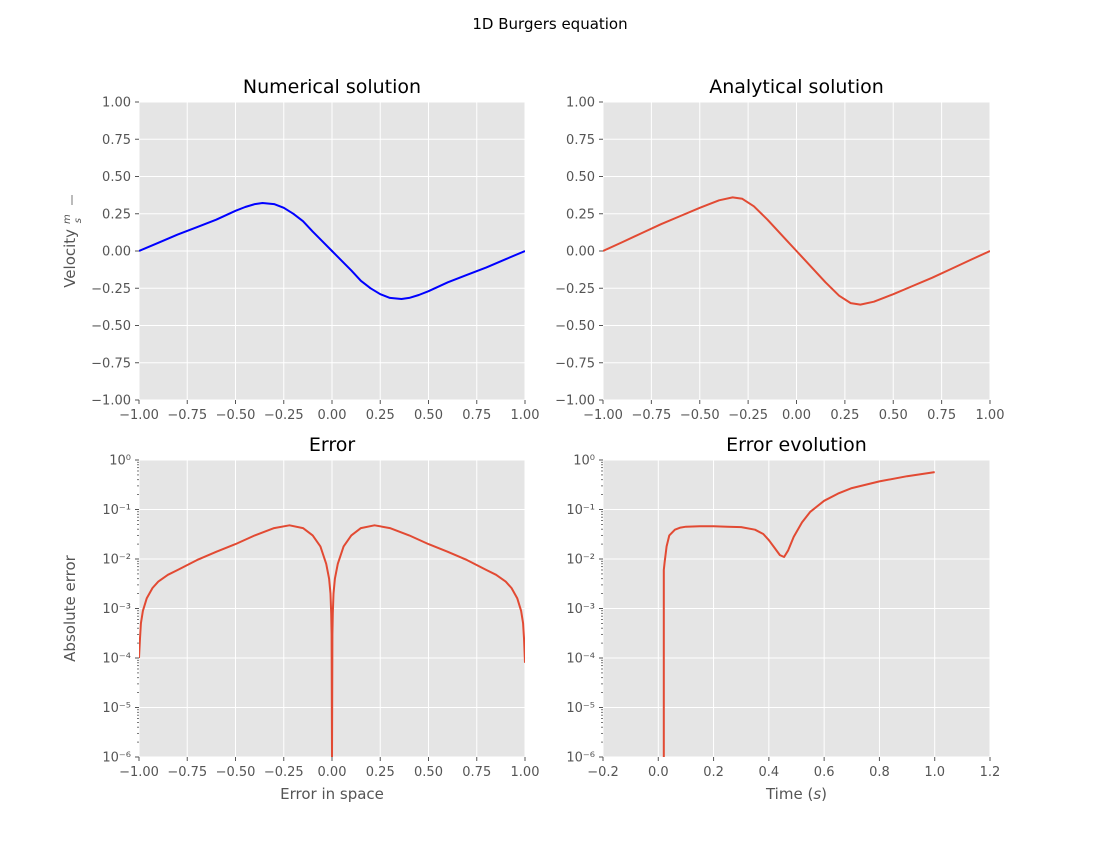  What do you see at coordinates (934, 772) in the screenshot?
I see `x-tick-label: 1.0` at bounding box center [934, 772].